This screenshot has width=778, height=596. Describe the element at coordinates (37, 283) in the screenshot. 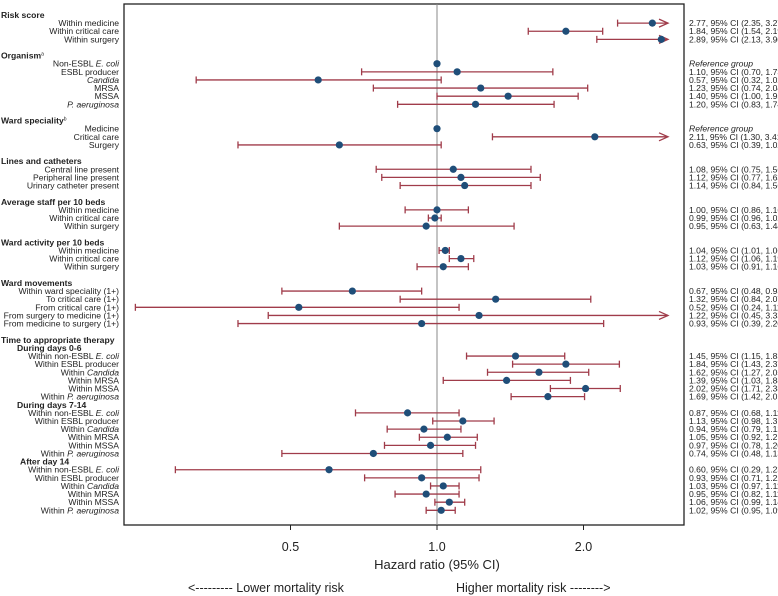

I see `section-header: Ward movements` at that location.